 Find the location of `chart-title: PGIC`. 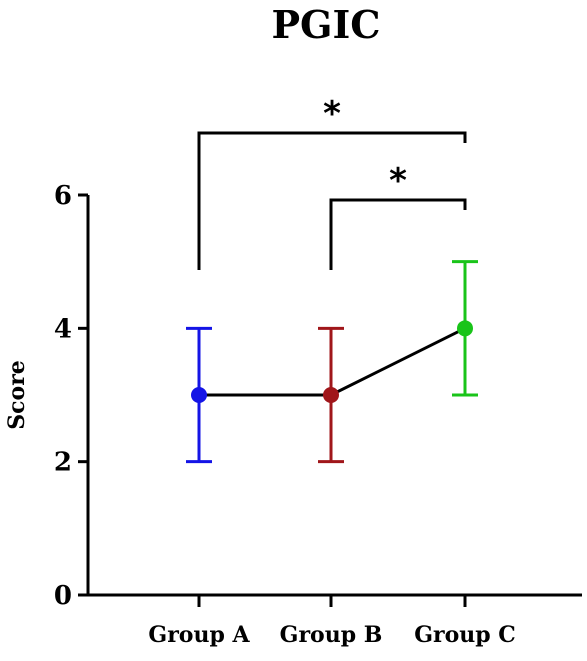

chart-title: PGIC is located at coordinates (325, 24).